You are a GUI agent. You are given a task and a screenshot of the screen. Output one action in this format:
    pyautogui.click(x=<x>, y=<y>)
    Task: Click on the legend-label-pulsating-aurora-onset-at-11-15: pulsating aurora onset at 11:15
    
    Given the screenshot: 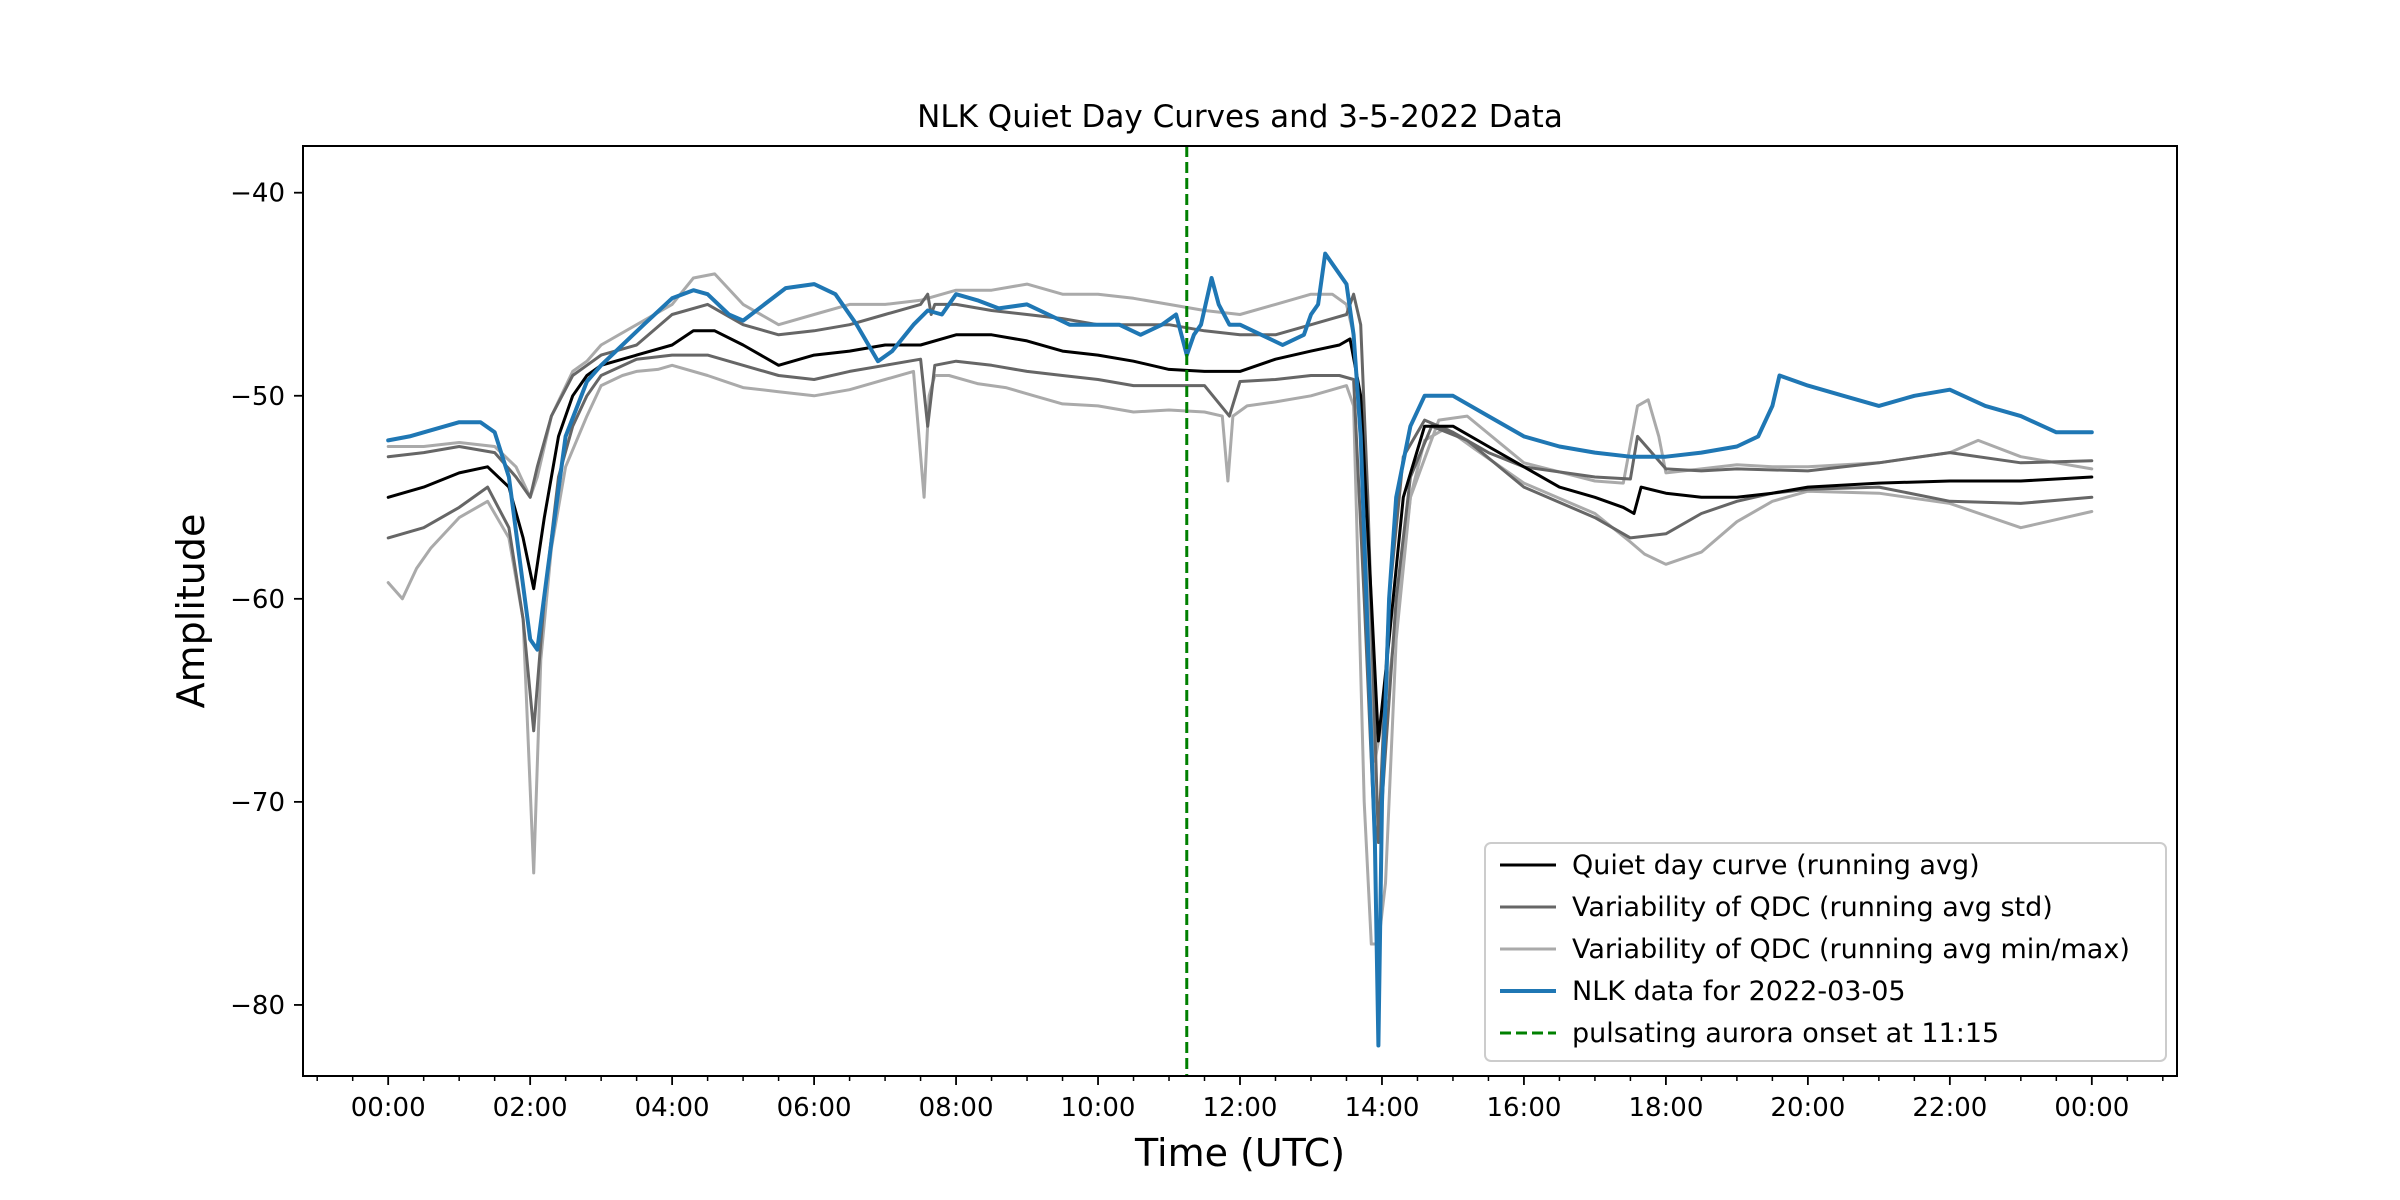 What is the action you would take?
    pyautogui.click(x=1785, y=1033)
    